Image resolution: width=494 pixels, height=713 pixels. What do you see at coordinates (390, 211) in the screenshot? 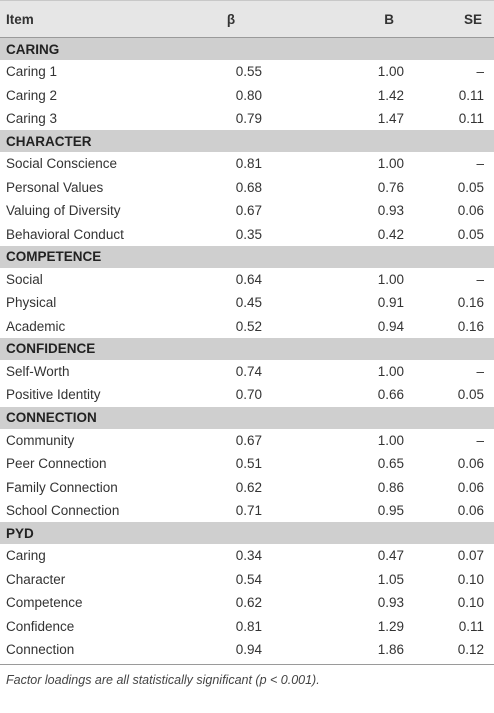
I see `cell-b: 0.93` at bounding box center [390, 211].